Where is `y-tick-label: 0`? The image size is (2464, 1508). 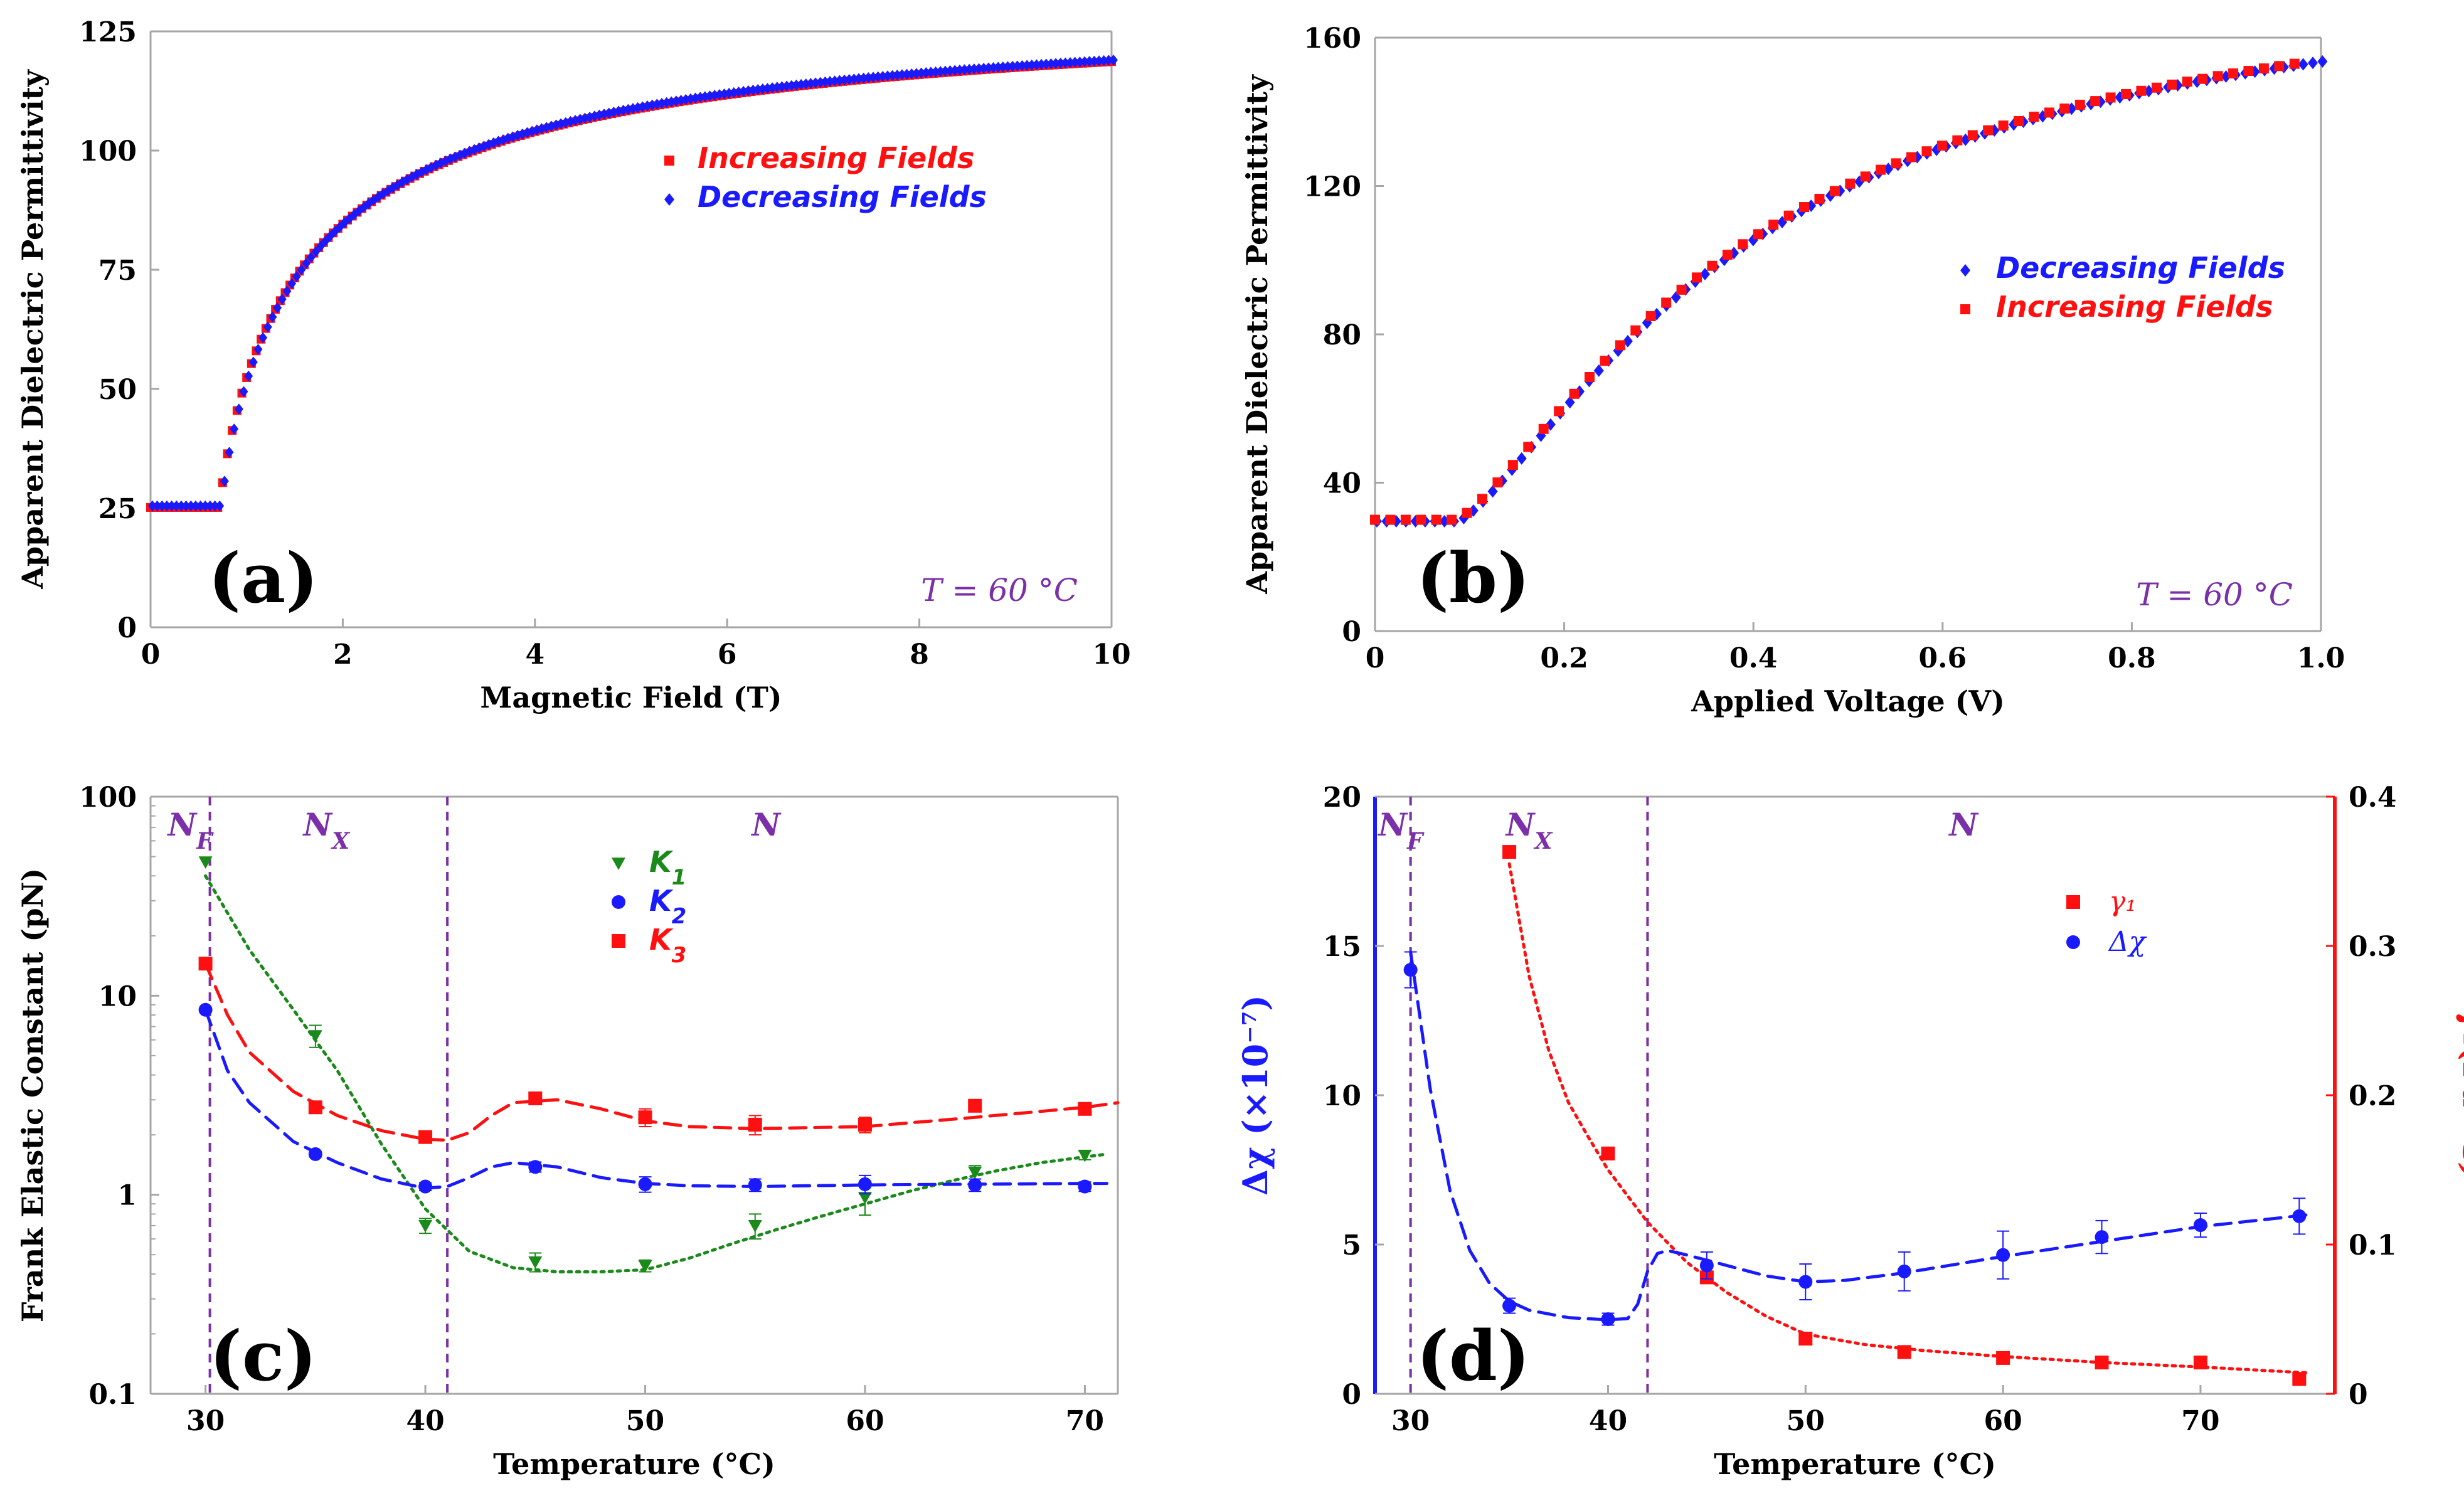
y-tick-label: 0 is located at coordinates (1351, 1395).